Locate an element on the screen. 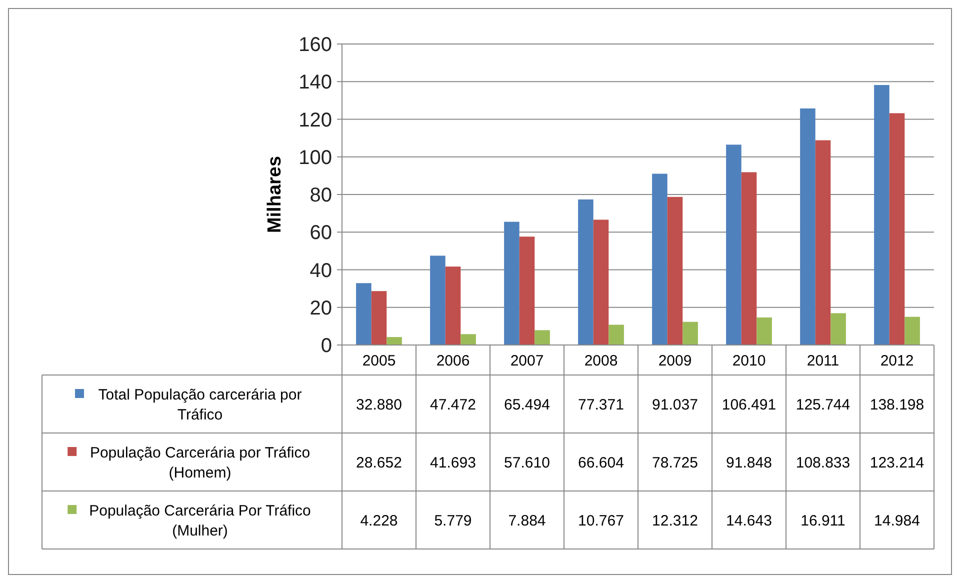 This screenshot has width=960, height=583. data-label: 4.228 is located at coordinates (379, 521).